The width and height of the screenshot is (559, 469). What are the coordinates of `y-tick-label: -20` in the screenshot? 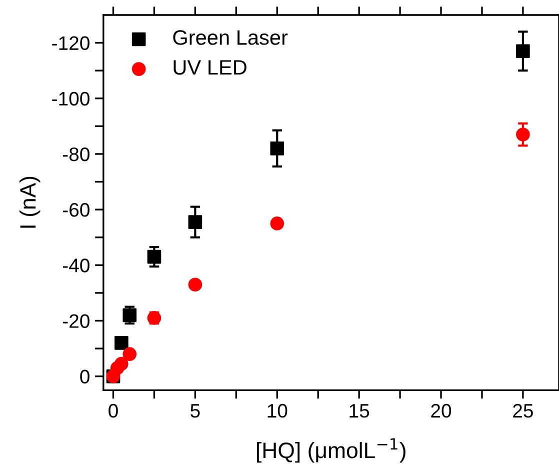 It's located at (76, 321).